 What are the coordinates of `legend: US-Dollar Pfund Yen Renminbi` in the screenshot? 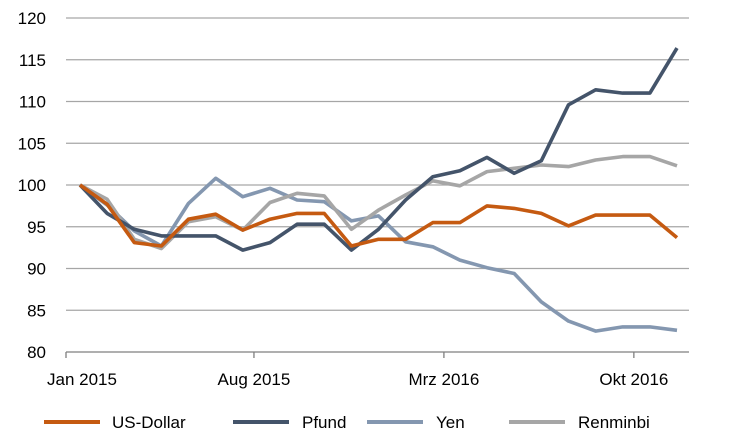 It's located at (347, 422).